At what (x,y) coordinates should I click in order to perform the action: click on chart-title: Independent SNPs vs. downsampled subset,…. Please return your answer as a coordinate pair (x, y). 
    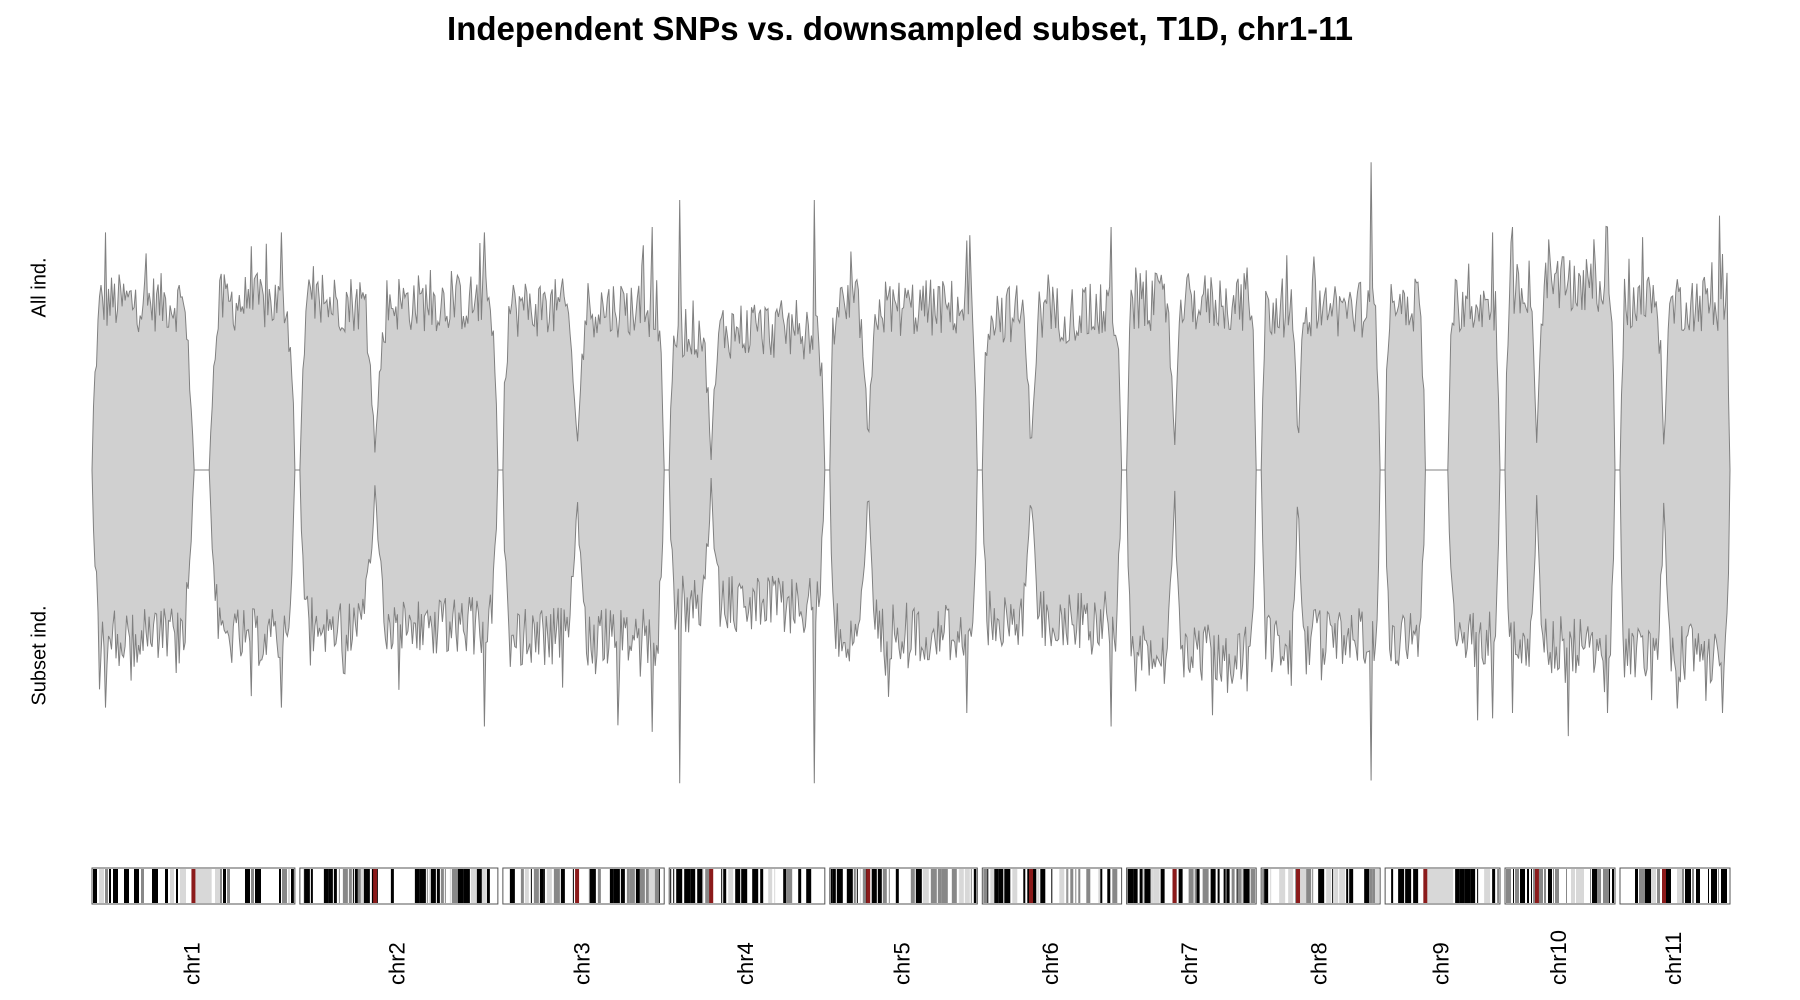
    Looking at the image, I should click on (900, 28).